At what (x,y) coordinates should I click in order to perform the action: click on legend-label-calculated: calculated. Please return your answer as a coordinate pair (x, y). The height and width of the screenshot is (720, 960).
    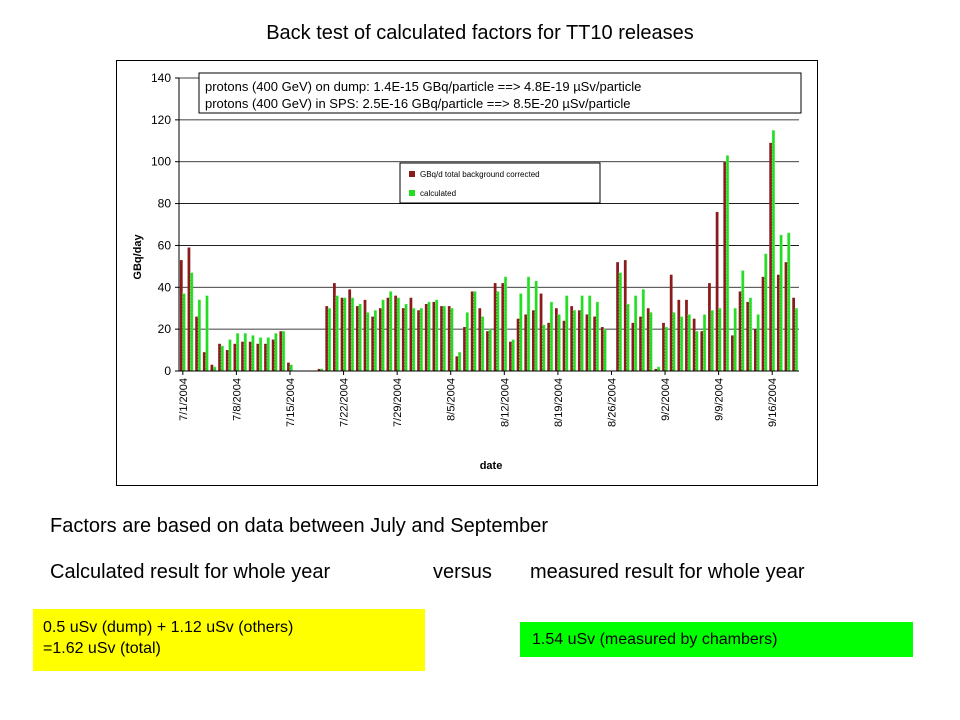
    Looking at the image, I should click on (438, 193).